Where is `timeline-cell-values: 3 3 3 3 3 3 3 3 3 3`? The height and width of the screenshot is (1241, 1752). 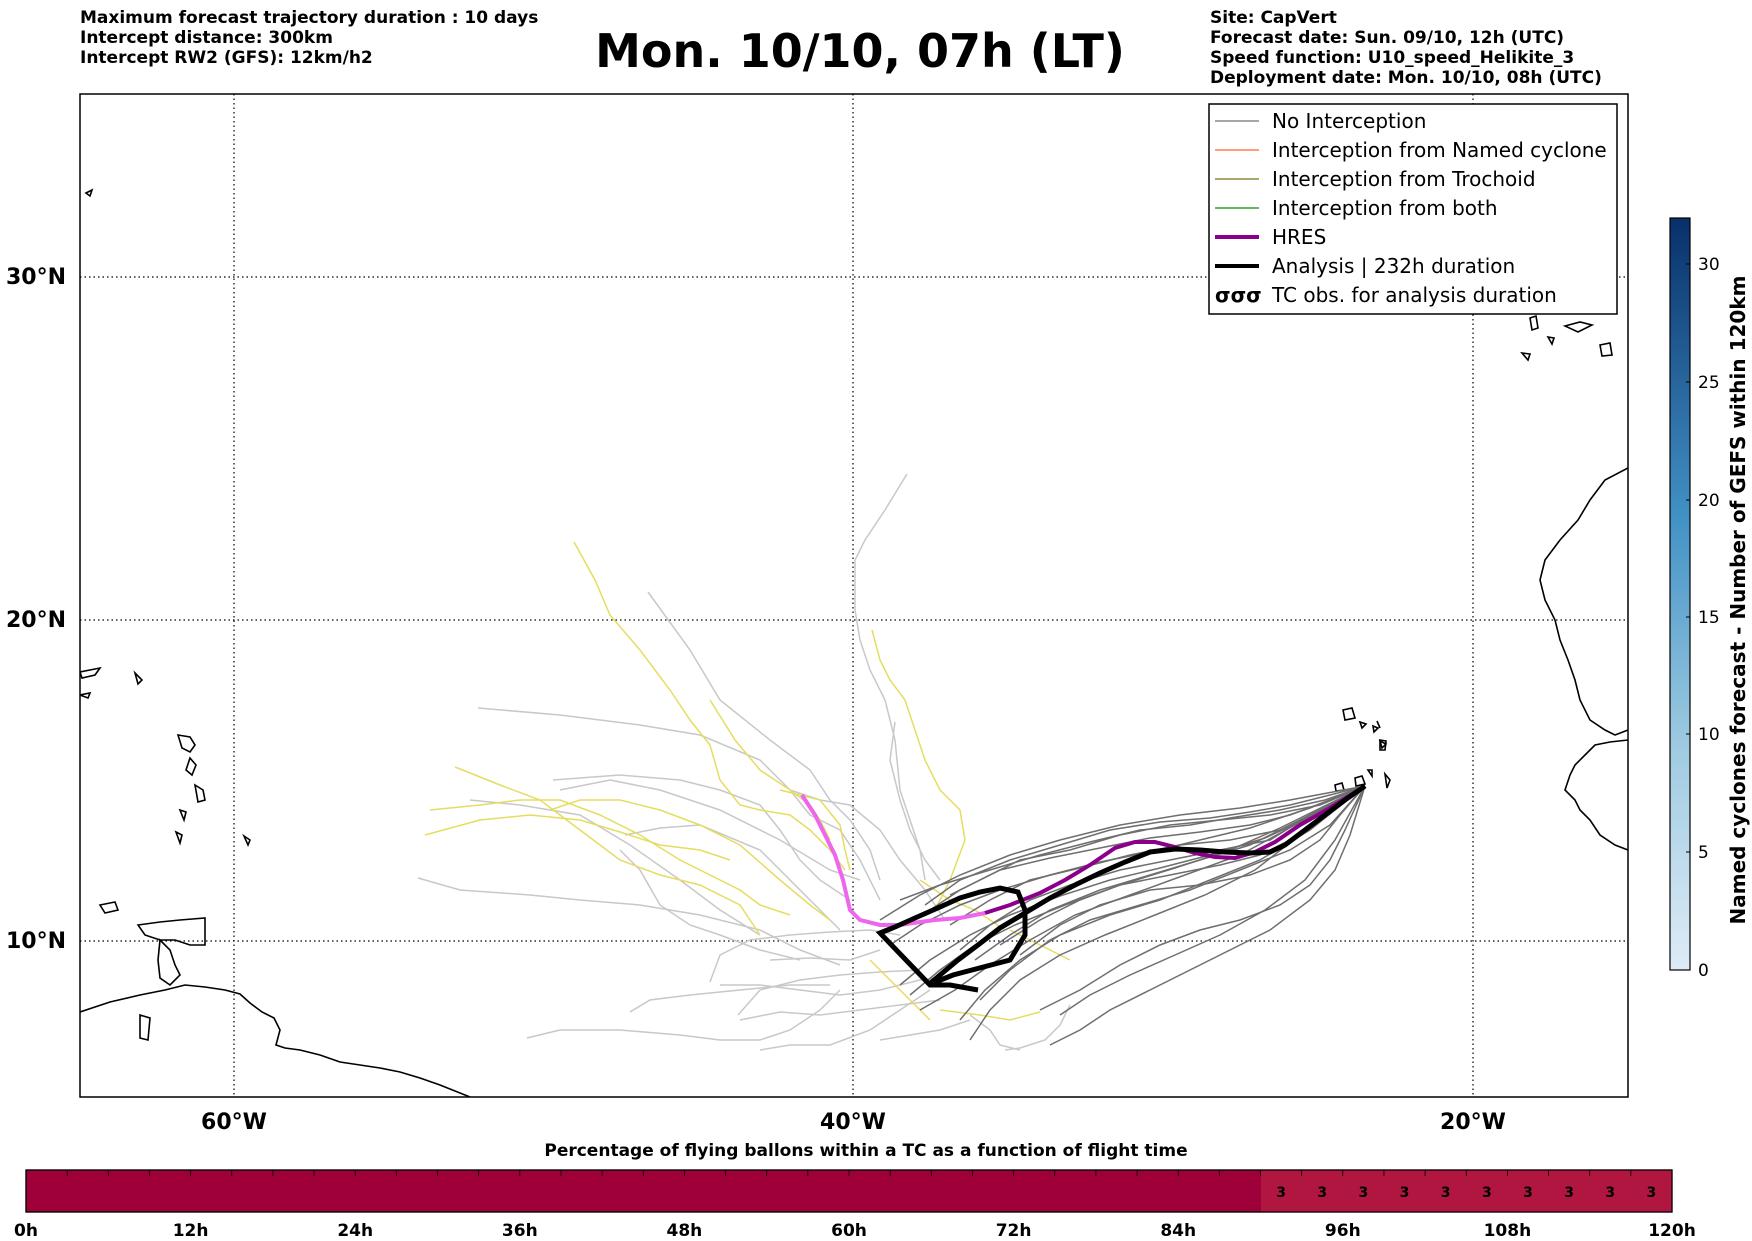 timeline-cell-values: 3 3 3 3 3 3 3 3 3 3 is located at coordinates (1466, 1193).